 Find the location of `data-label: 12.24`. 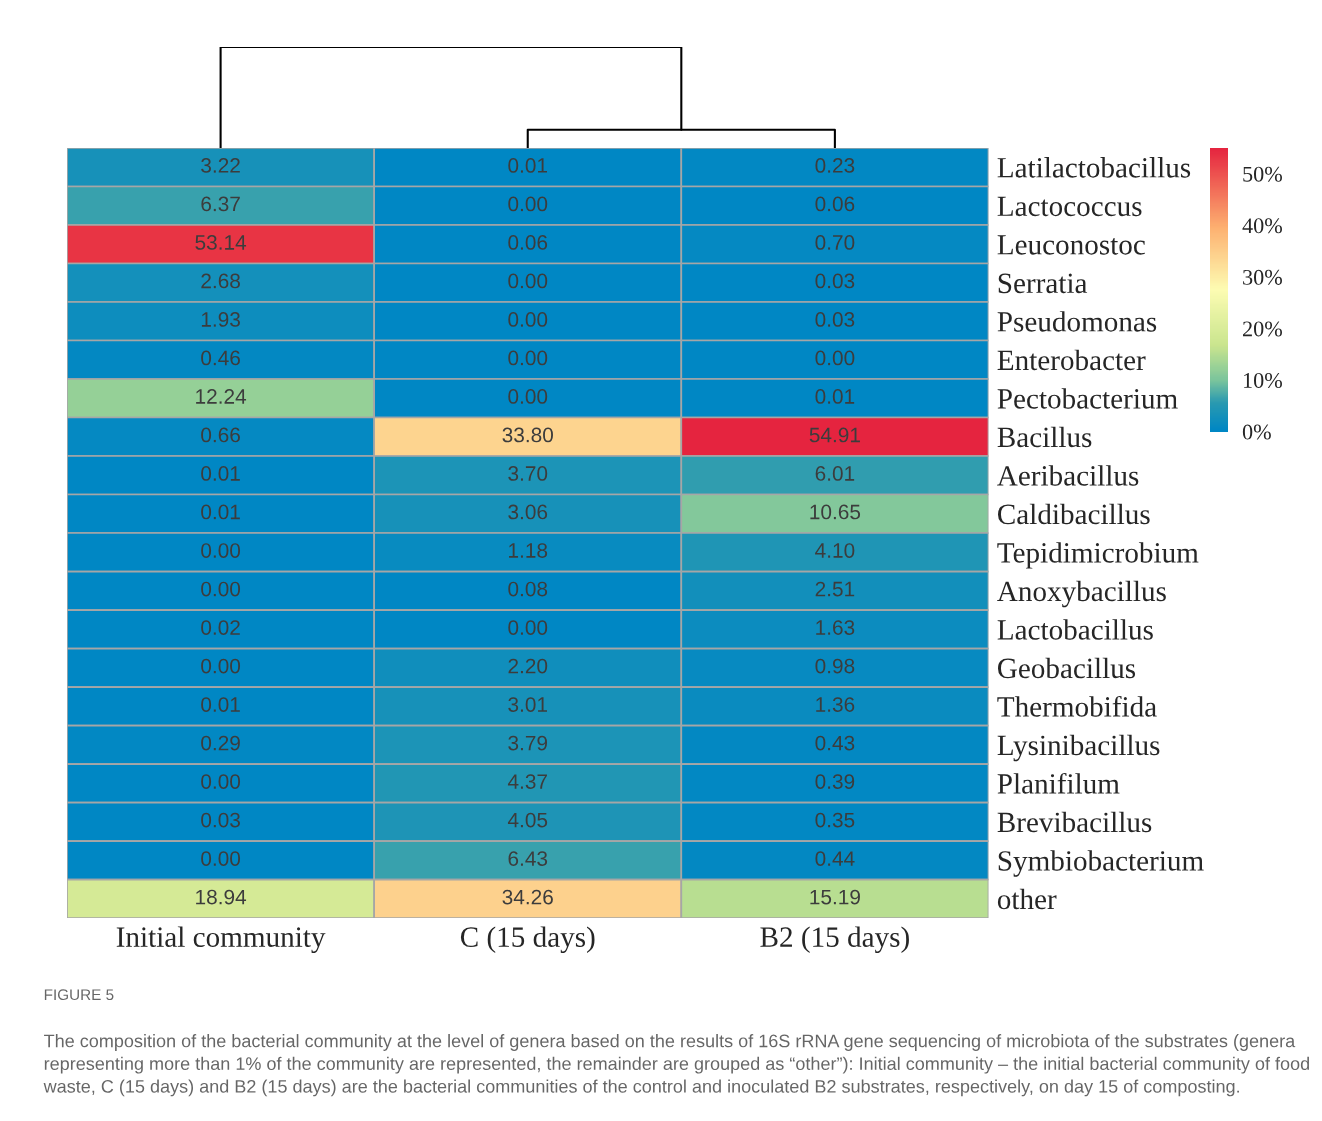

data-label: 12.24 is located at coordinates (221, 396).